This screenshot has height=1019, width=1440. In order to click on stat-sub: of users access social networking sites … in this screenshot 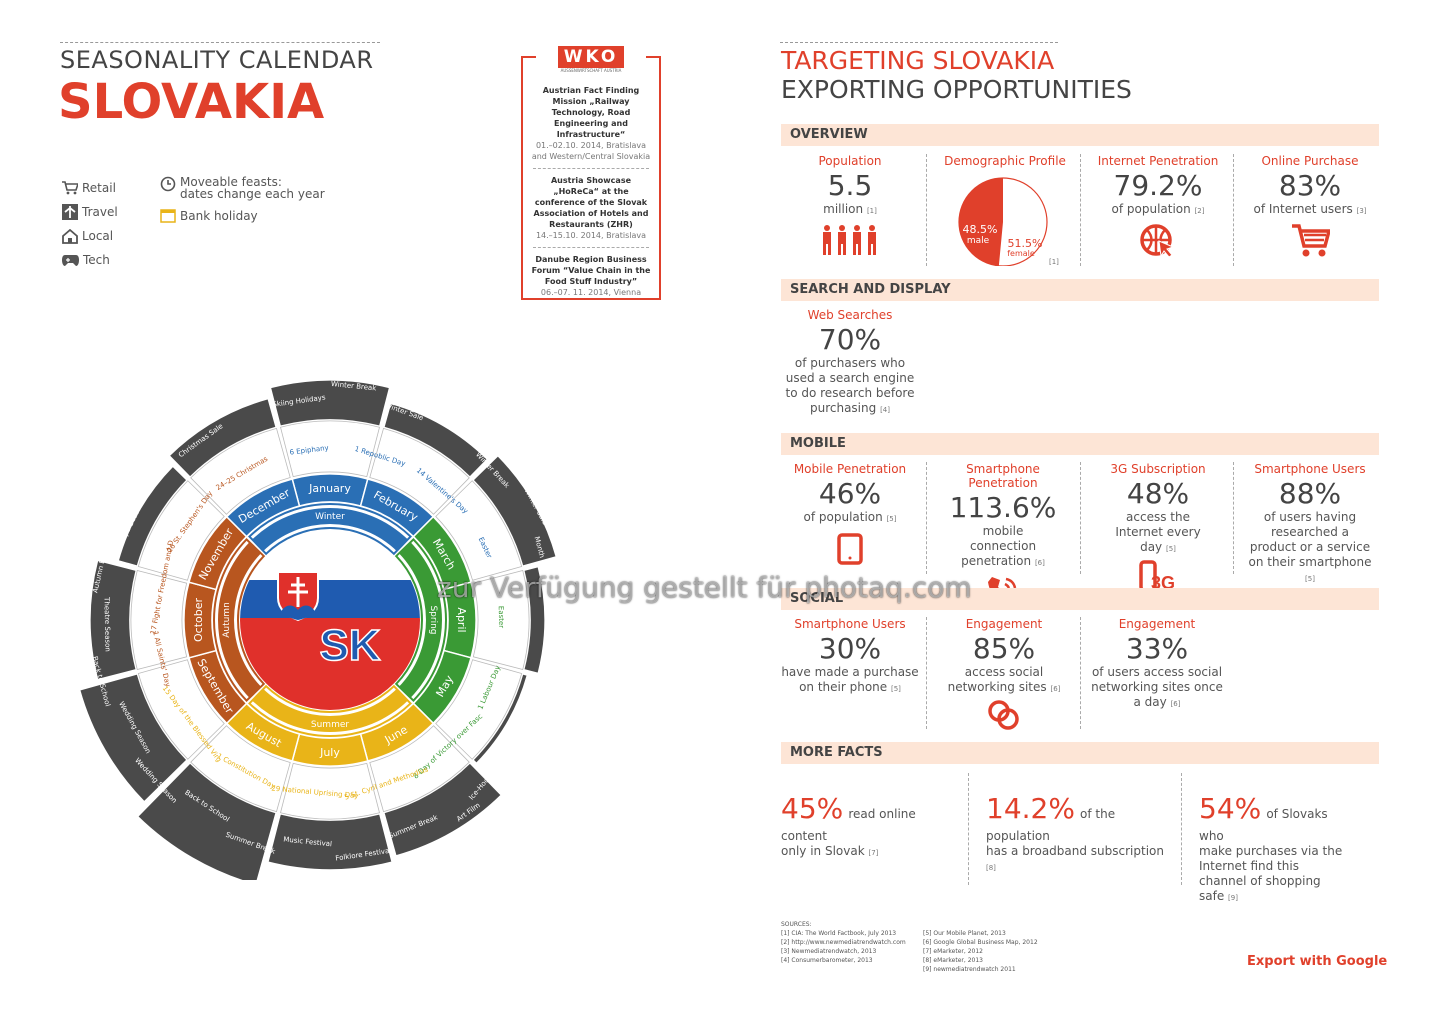, I will do `click(1157, 687)`.